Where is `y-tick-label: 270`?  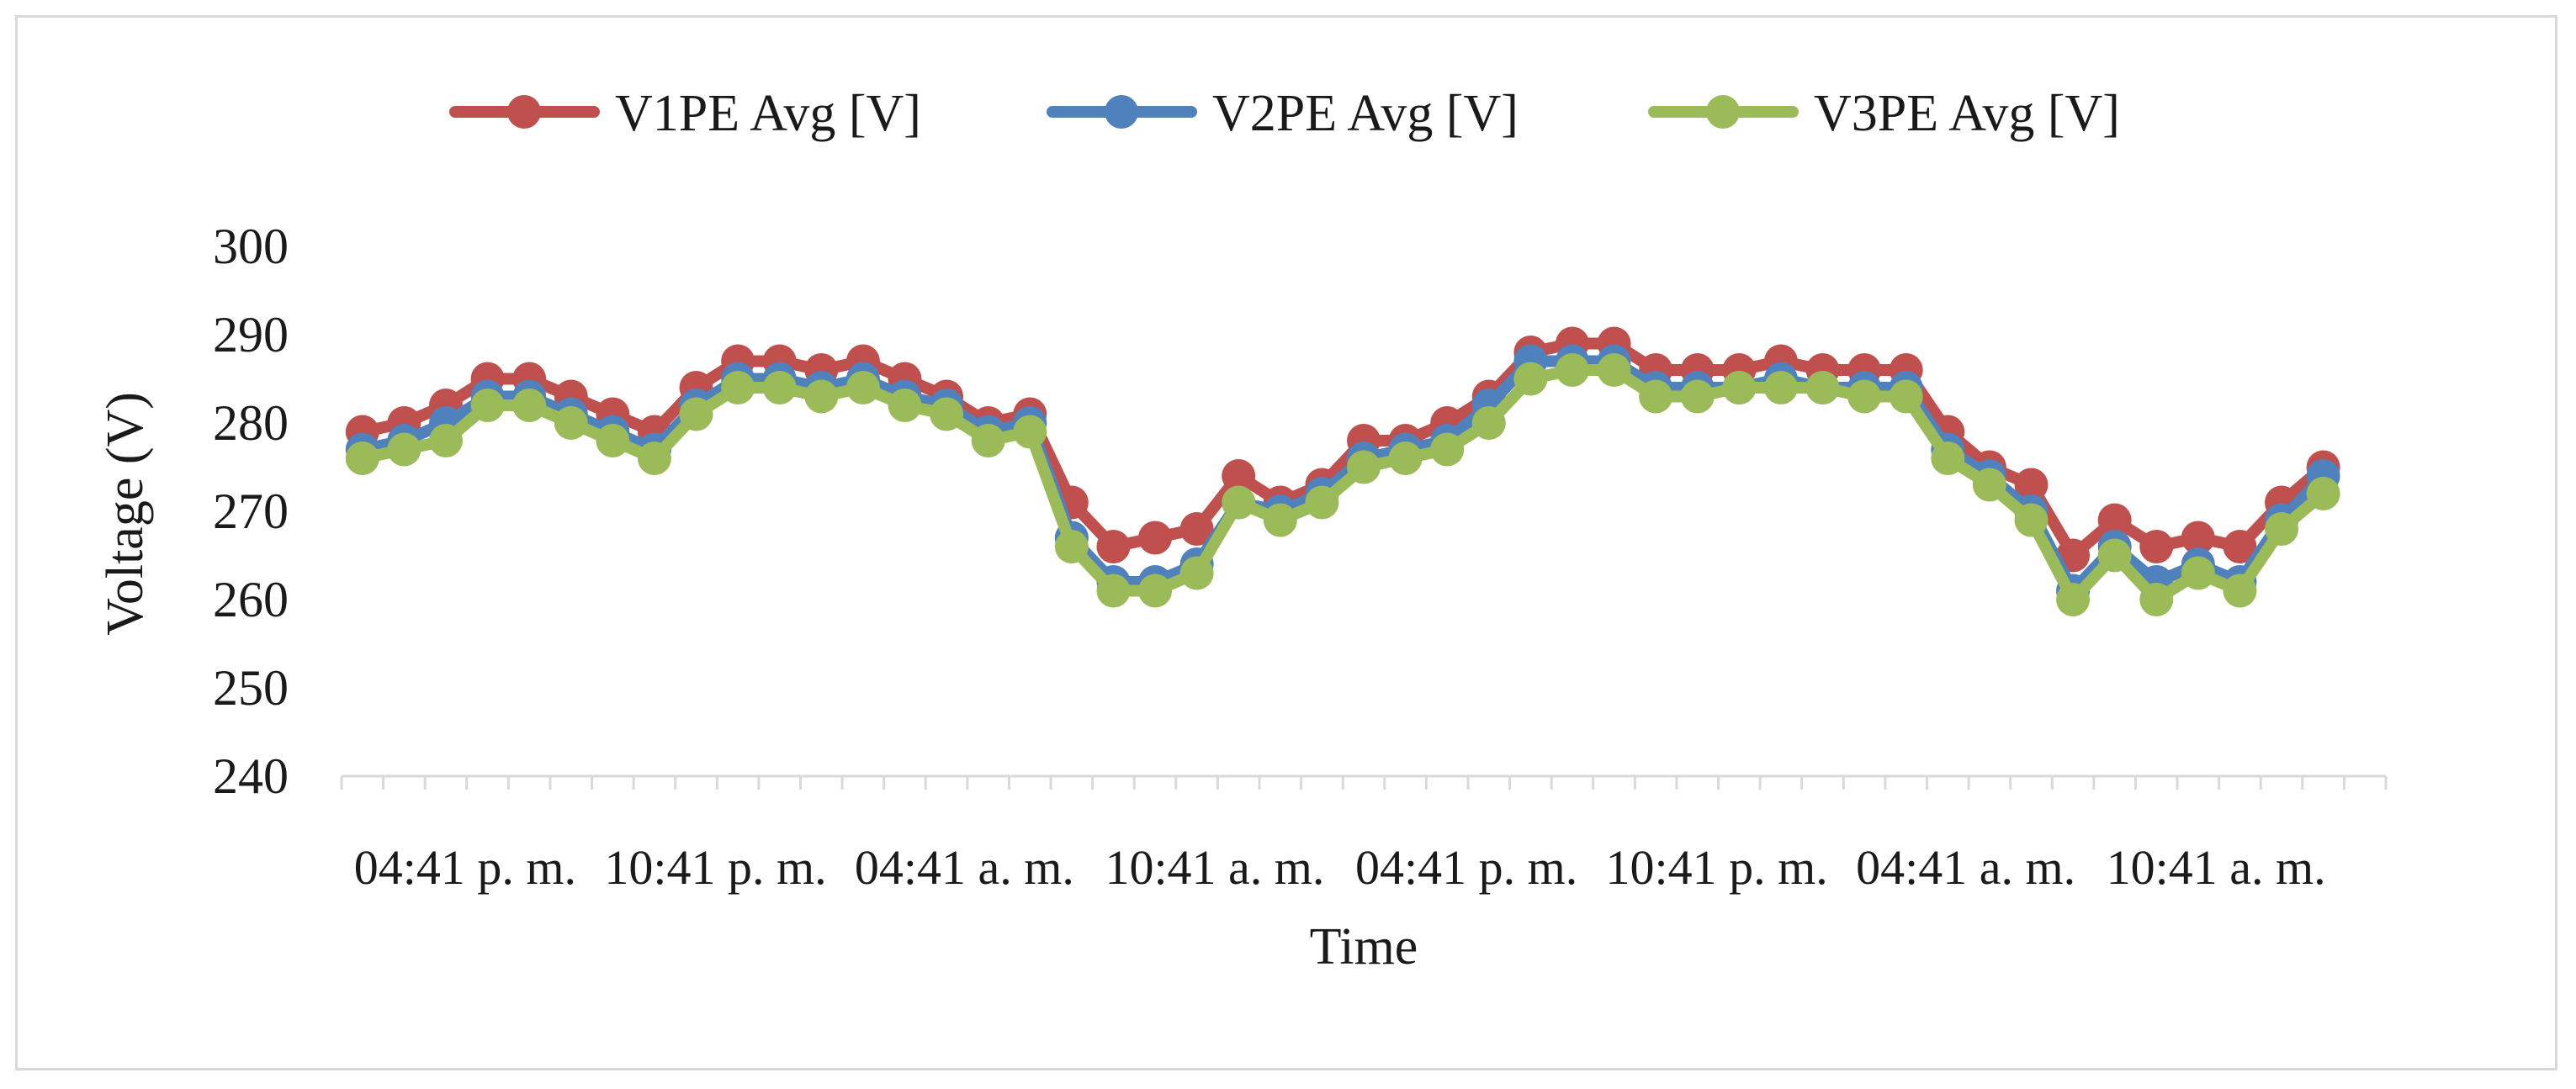
y-tick-label: 270 is located at coordinates (251, 511).